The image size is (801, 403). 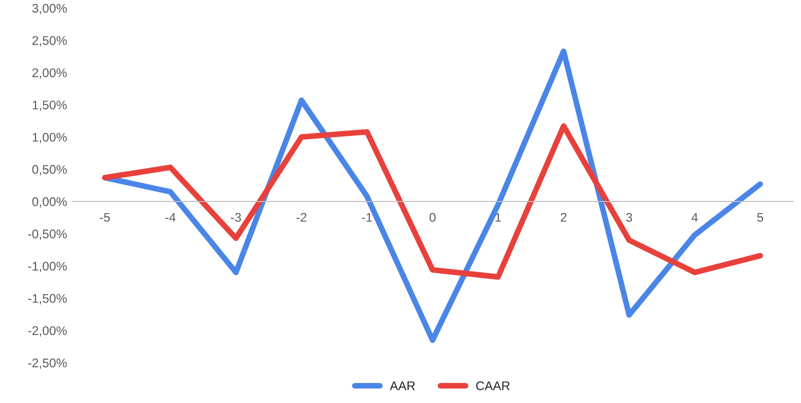 I want to click on y-tick-label: 0,00%, so click(x=49, y=202).